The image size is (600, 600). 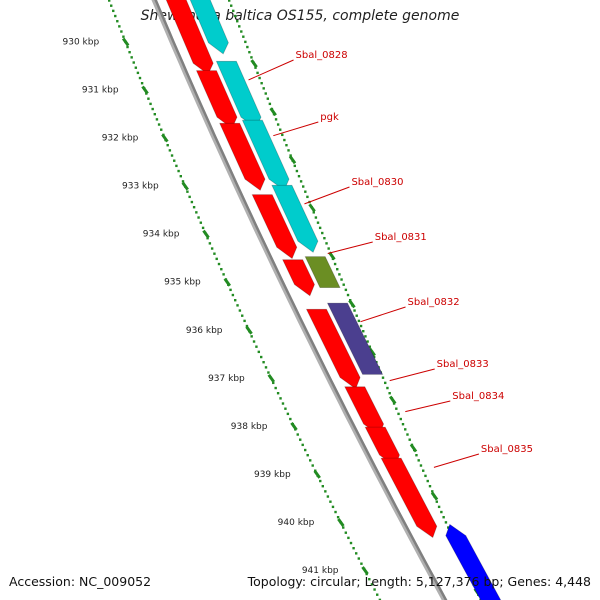 What do you see at coordinates (161, 235) in the screenshot?
I see `ruler-tick-label: 934 kbp` at bounding box center [161, 235].